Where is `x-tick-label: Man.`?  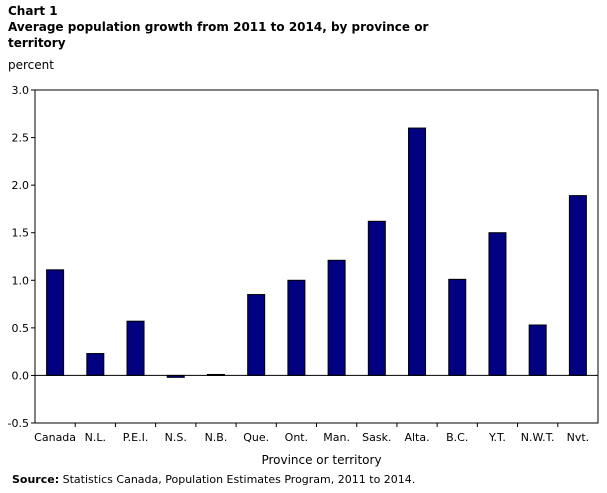
x-tick-label: Man. is located at coordinates (336, 437).